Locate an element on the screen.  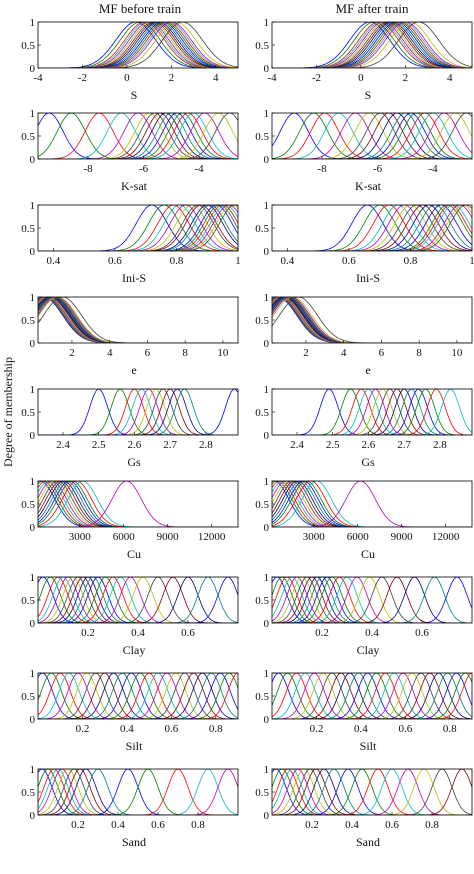
x-tick-label: 0.2 is located at coordinates (88, 633).